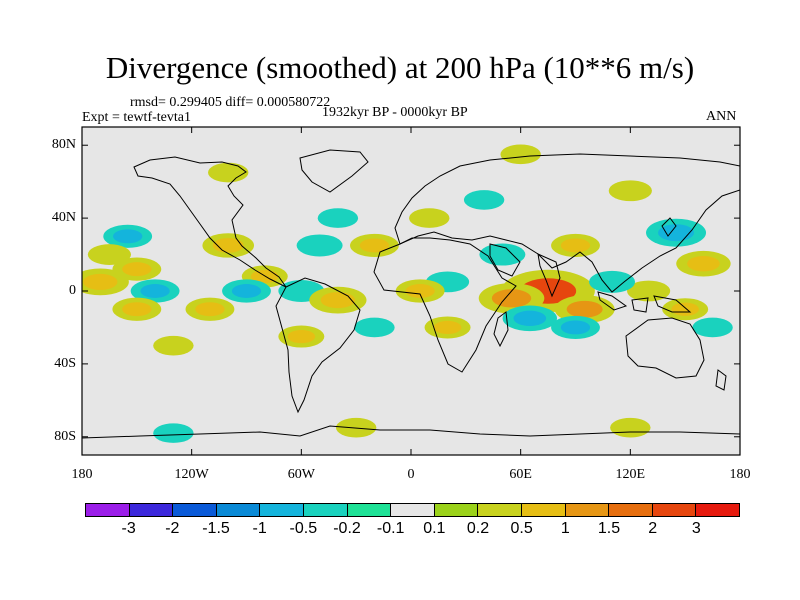 Image resolution: width=800 pixels, height=600 pixels. Describe the element at coordinates (478, 528) in the screenshot. I see `colorbar-label: 0.2` at that location.